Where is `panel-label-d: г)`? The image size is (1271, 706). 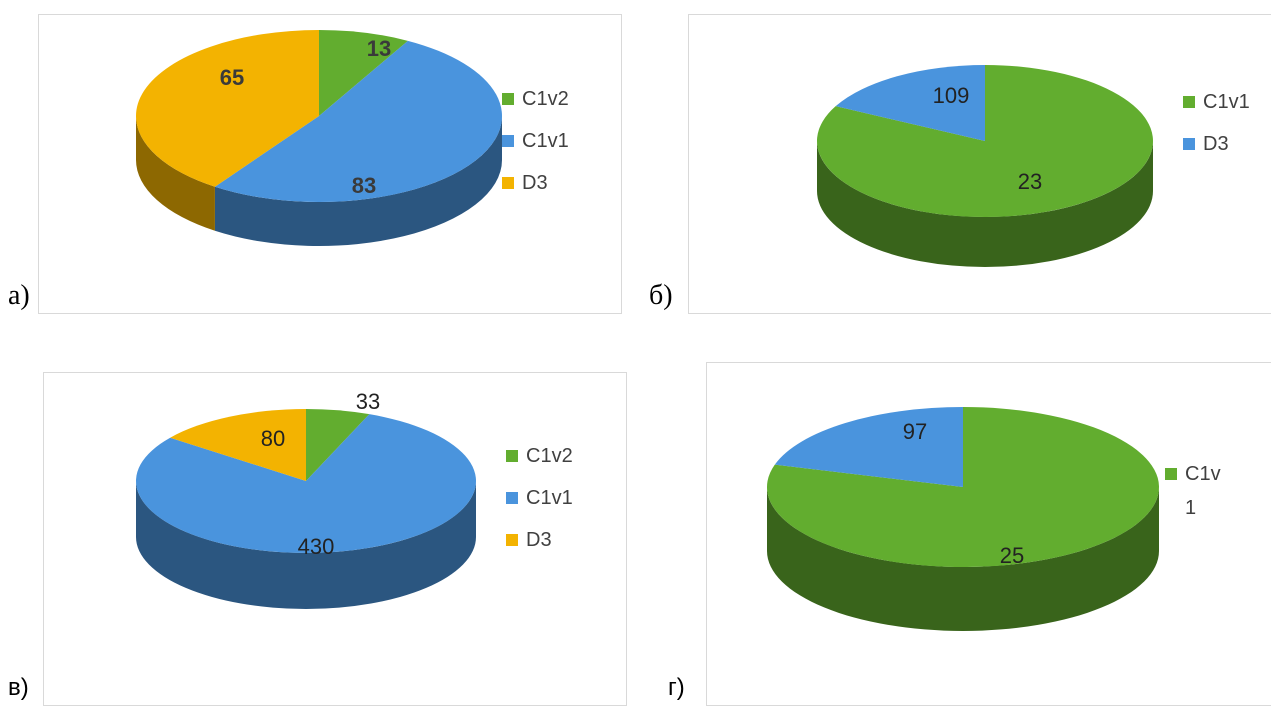 panel-label-d: г) is located at coordinates (676, 687).